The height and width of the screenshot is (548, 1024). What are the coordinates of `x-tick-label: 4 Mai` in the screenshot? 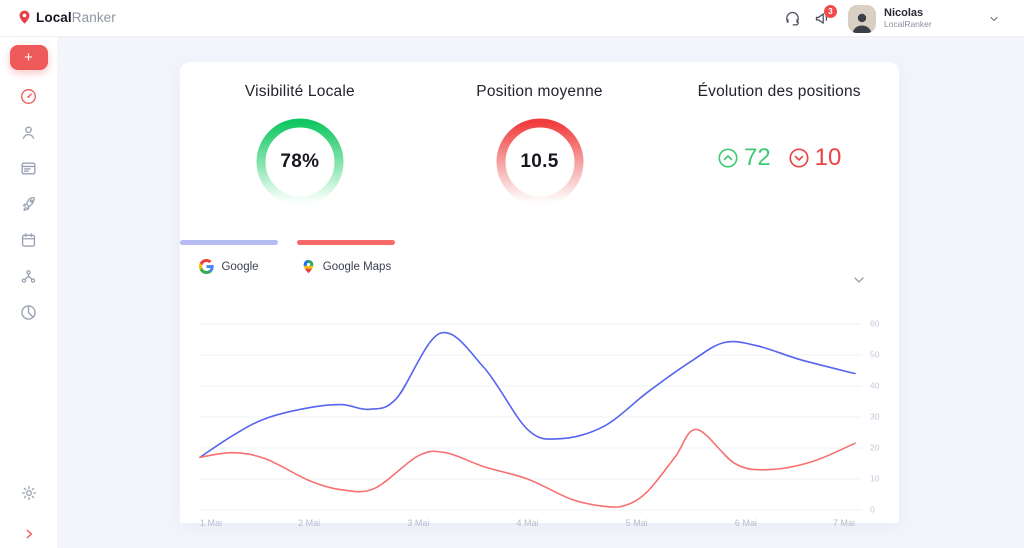 It's located at (527, 523).